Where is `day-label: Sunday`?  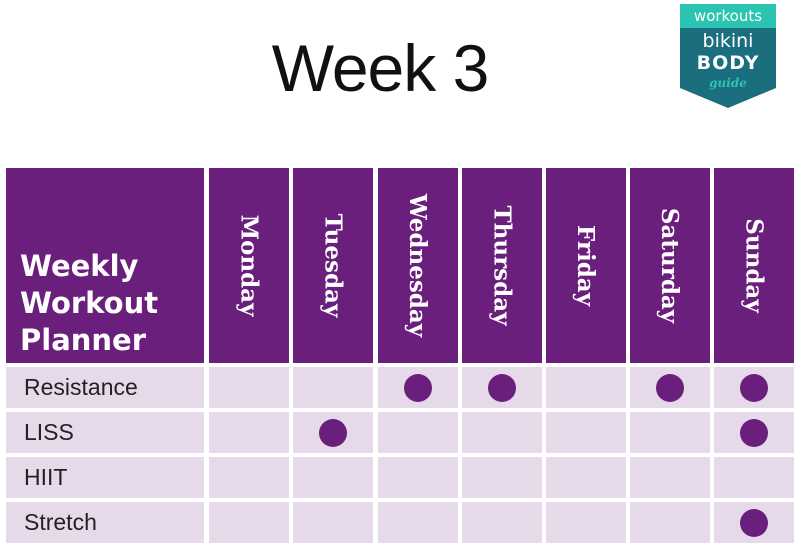
day-label: Sunday is located at coordinates (754, 265).